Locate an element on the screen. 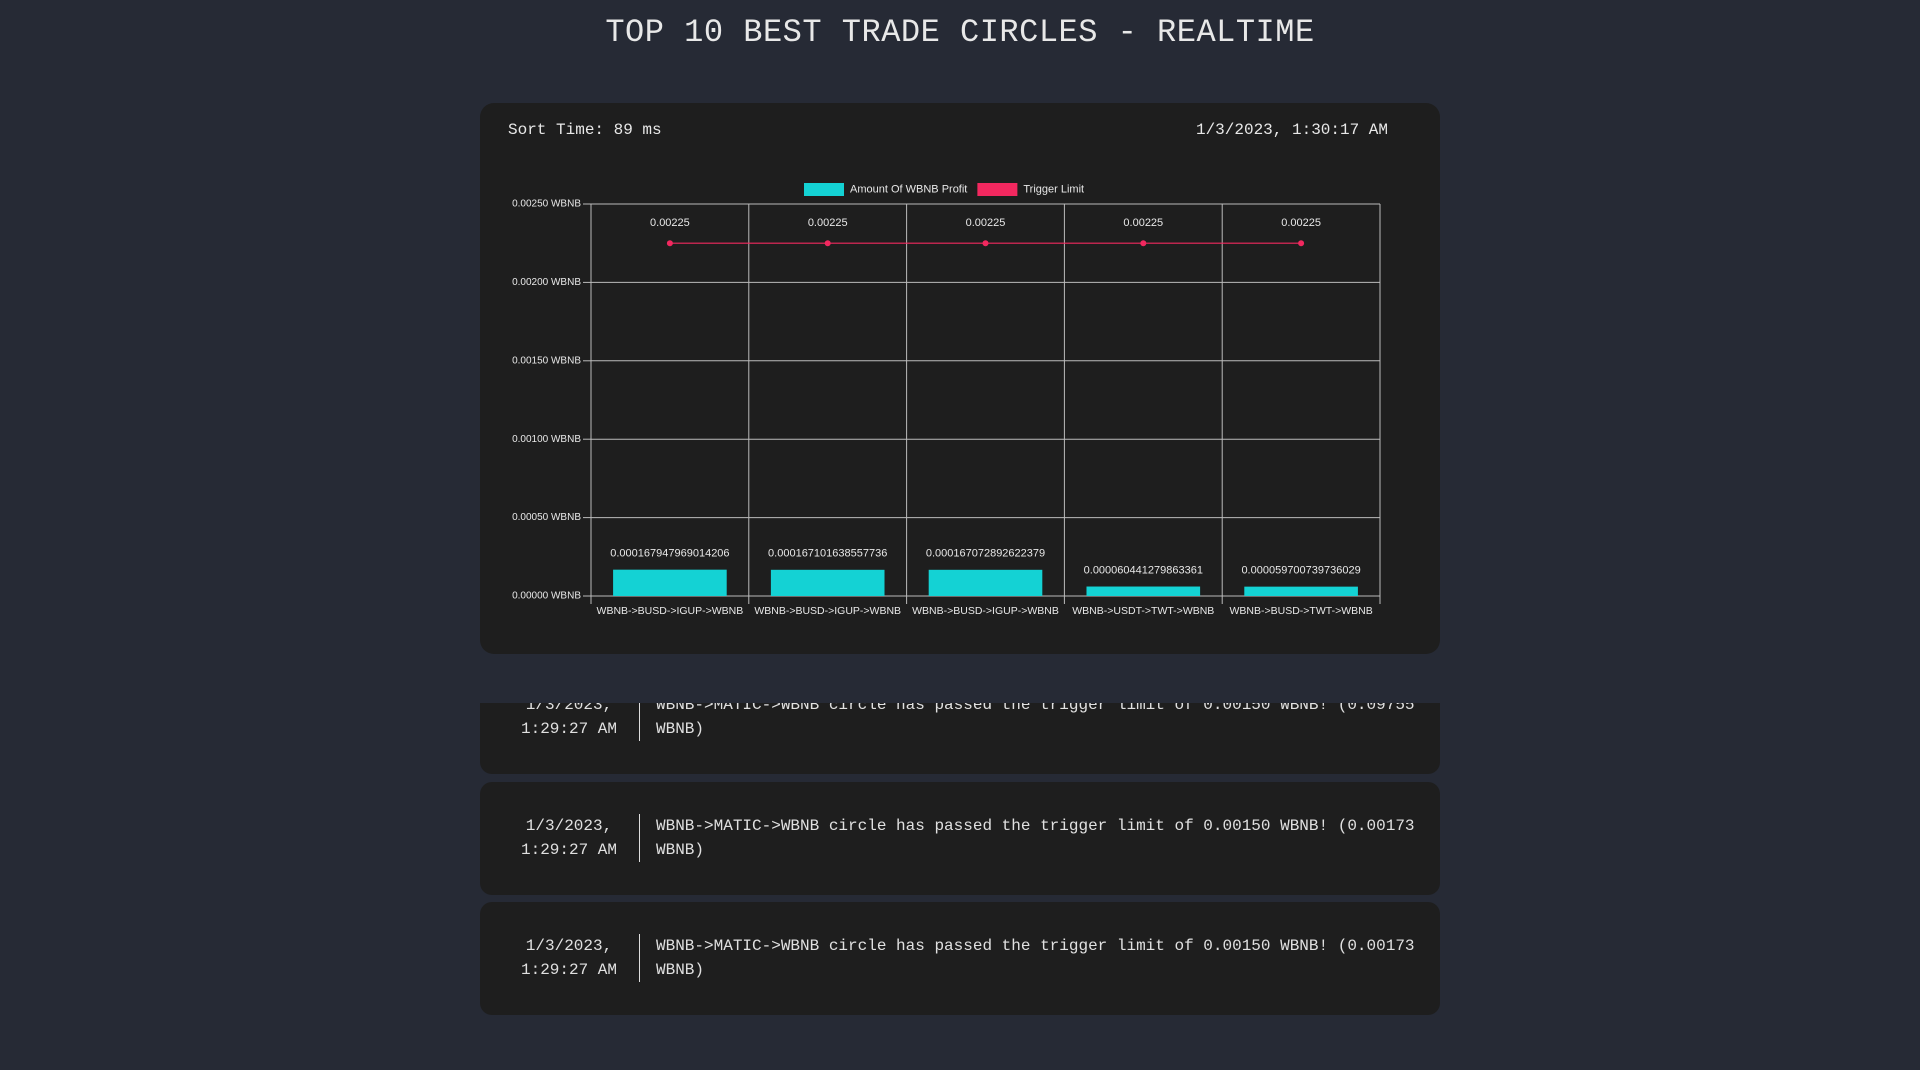 Image resolution: width=1920 pixels, height=1070 pixels. bar-value-label: 0.000167072892622379 is located at coordinates (985, 554).